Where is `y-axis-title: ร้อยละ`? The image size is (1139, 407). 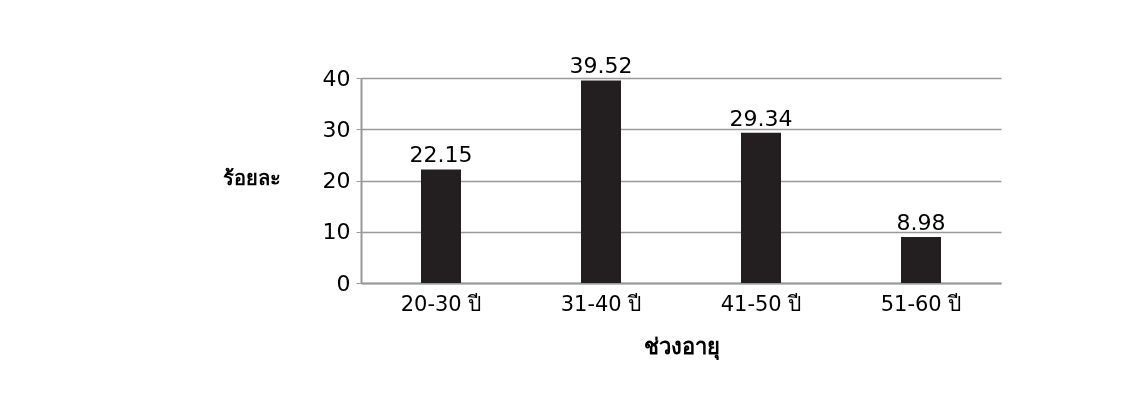 y-axis-title: ร้อยละ is located at coordinates (251, 177).